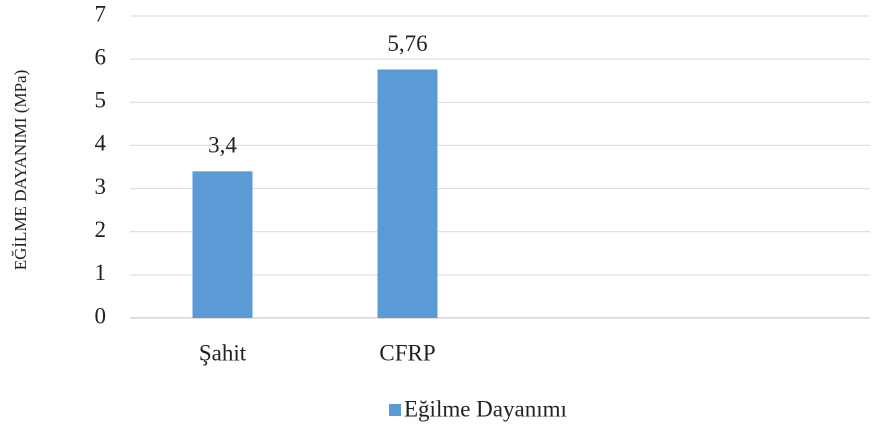 Image resolution: width=891 pixels, height=429 pixels. What do you see at coordinates (101, 13) in the screenshot?
I see `y-tick-label: 7` at bounding box center [101, 13].